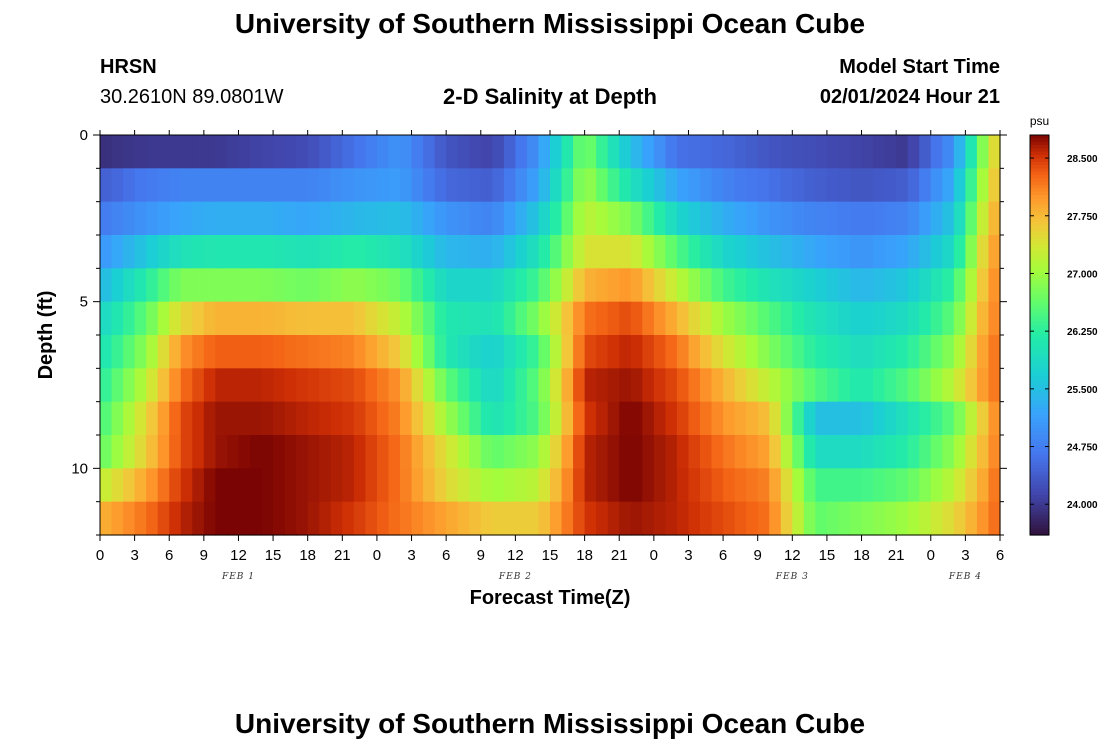  I want to click on x-tick-label: 15, so click(550, 555).